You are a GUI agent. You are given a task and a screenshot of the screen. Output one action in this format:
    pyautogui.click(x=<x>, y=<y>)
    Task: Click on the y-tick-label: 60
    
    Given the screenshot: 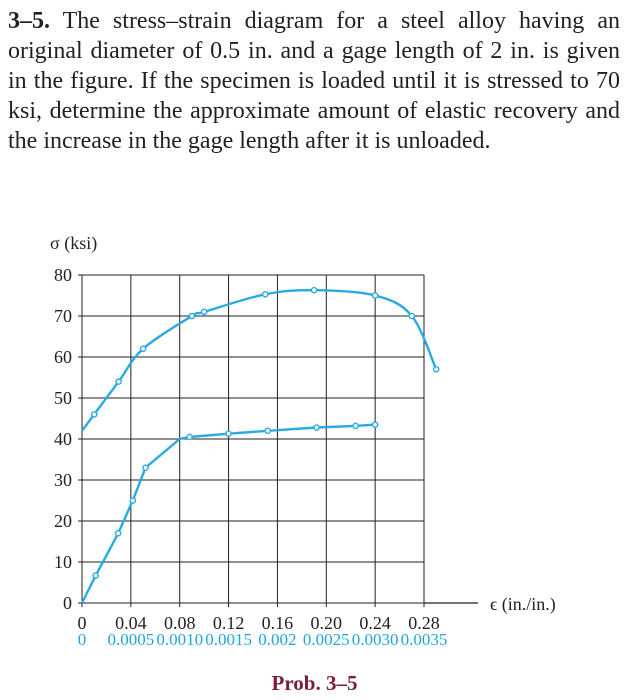 What is the action you would take?
    pyautogui.click(x=63, y=357)
    